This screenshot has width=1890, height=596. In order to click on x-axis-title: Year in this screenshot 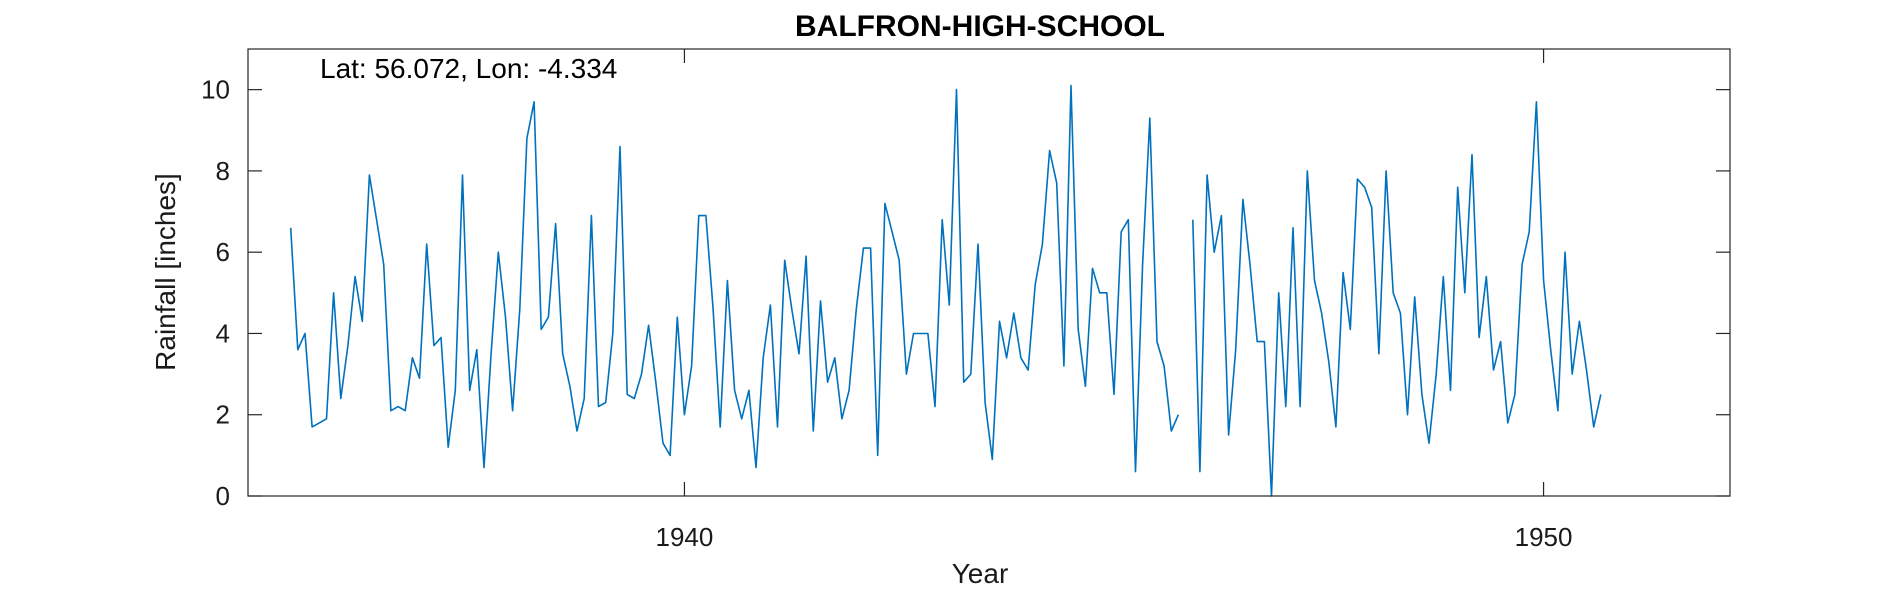, I will do `click(980, 573)`.